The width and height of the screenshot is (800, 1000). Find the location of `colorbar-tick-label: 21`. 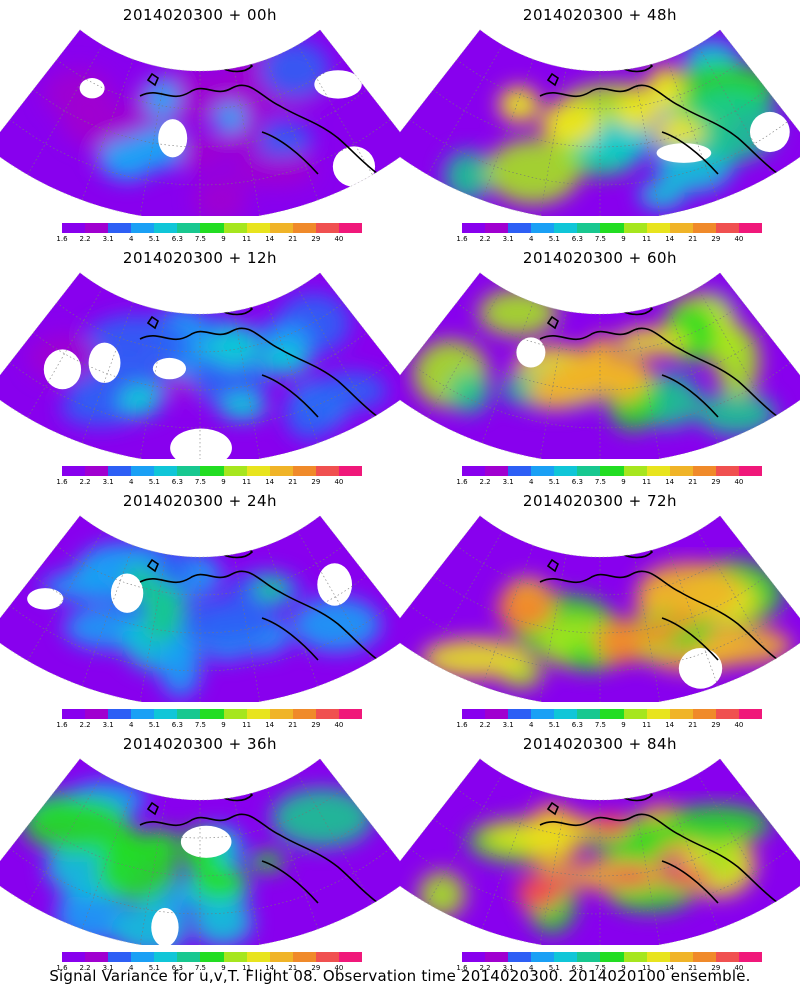

colorbar-tick-label: 21 is located at coordinates (693, 482).